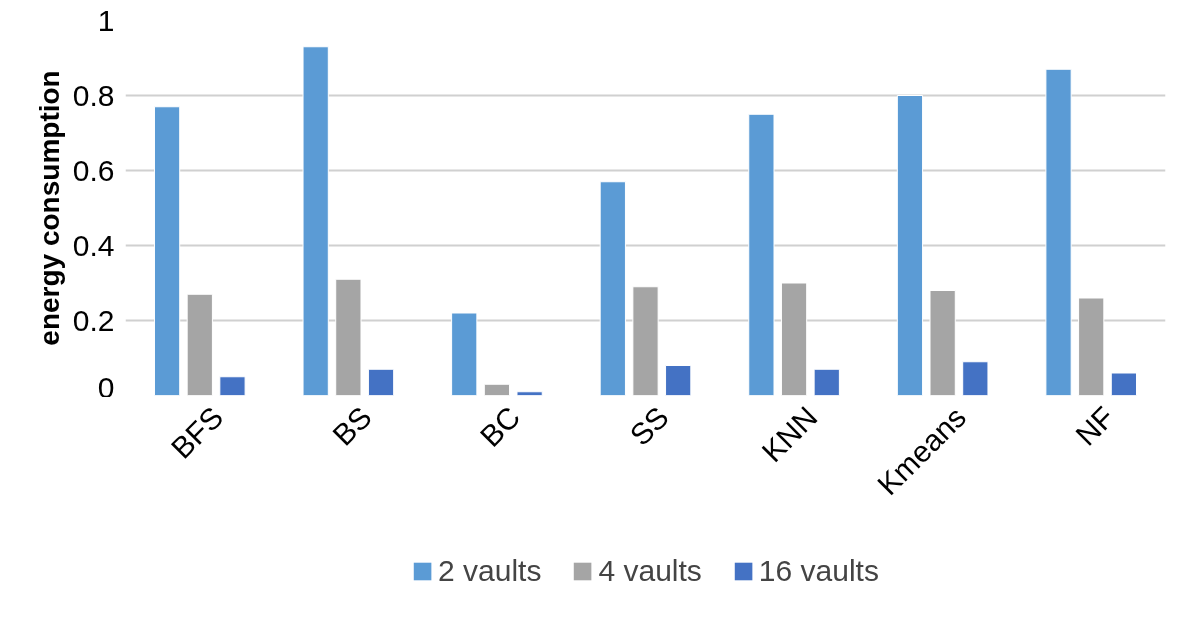  I want to click on y-axis-title: energy consumption, so click(49, 208).